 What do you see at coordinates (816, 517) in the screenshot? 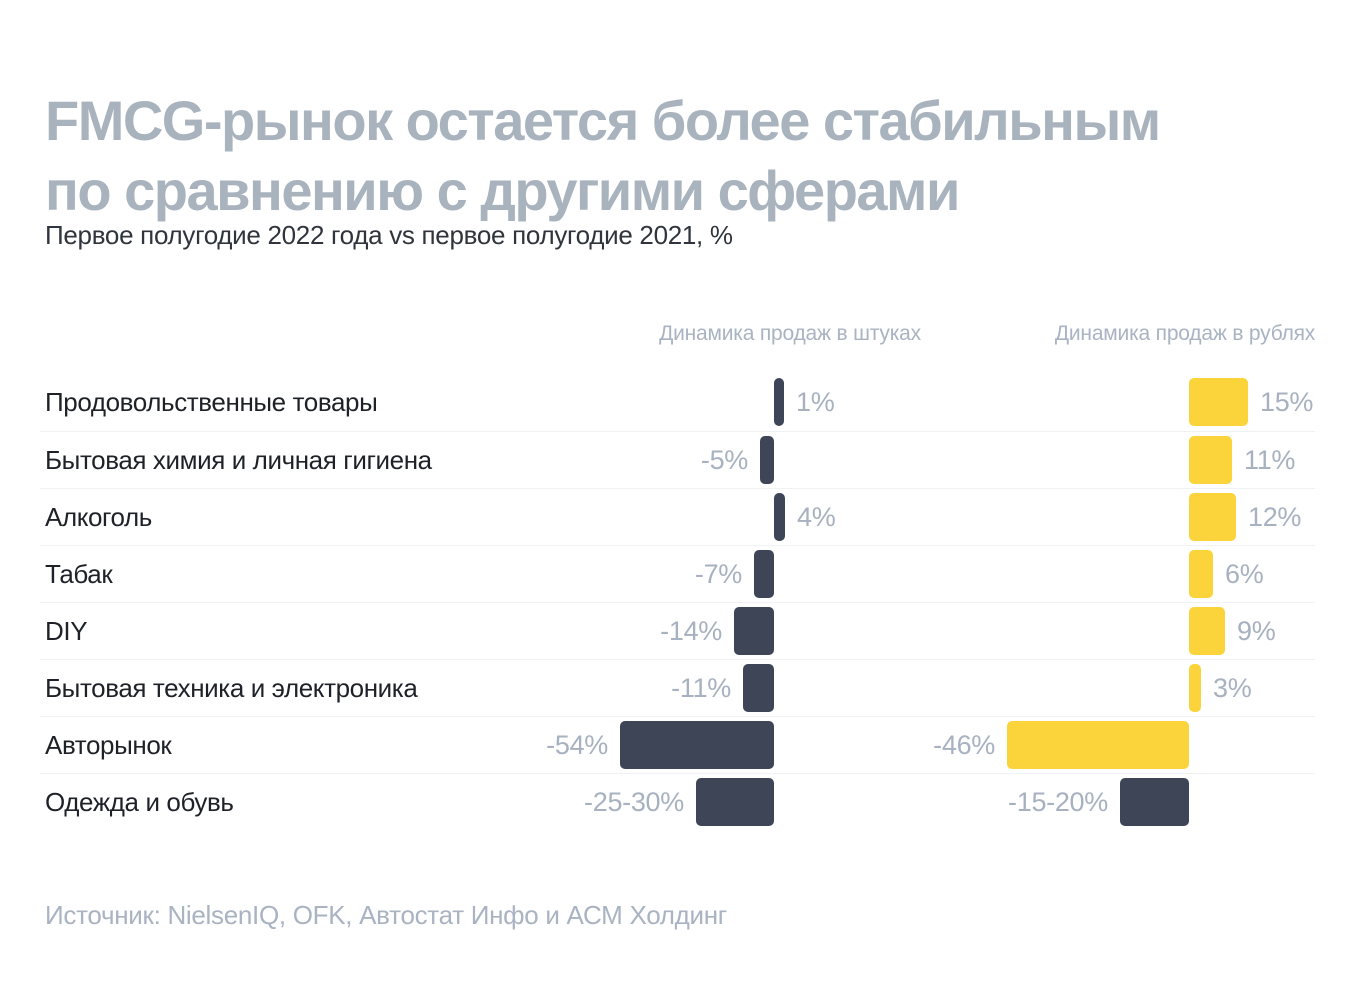
I see `units-value-label: 4%` at bounding box center [816, 517].